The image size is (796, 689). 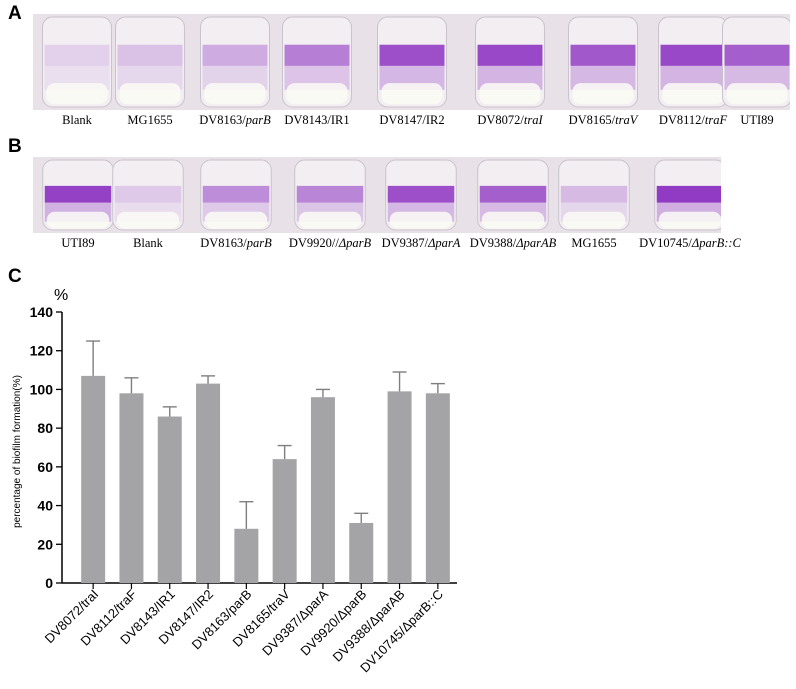 I want to click on panel-a-well-label: DV8165/traV, so click(x=603, y=120).